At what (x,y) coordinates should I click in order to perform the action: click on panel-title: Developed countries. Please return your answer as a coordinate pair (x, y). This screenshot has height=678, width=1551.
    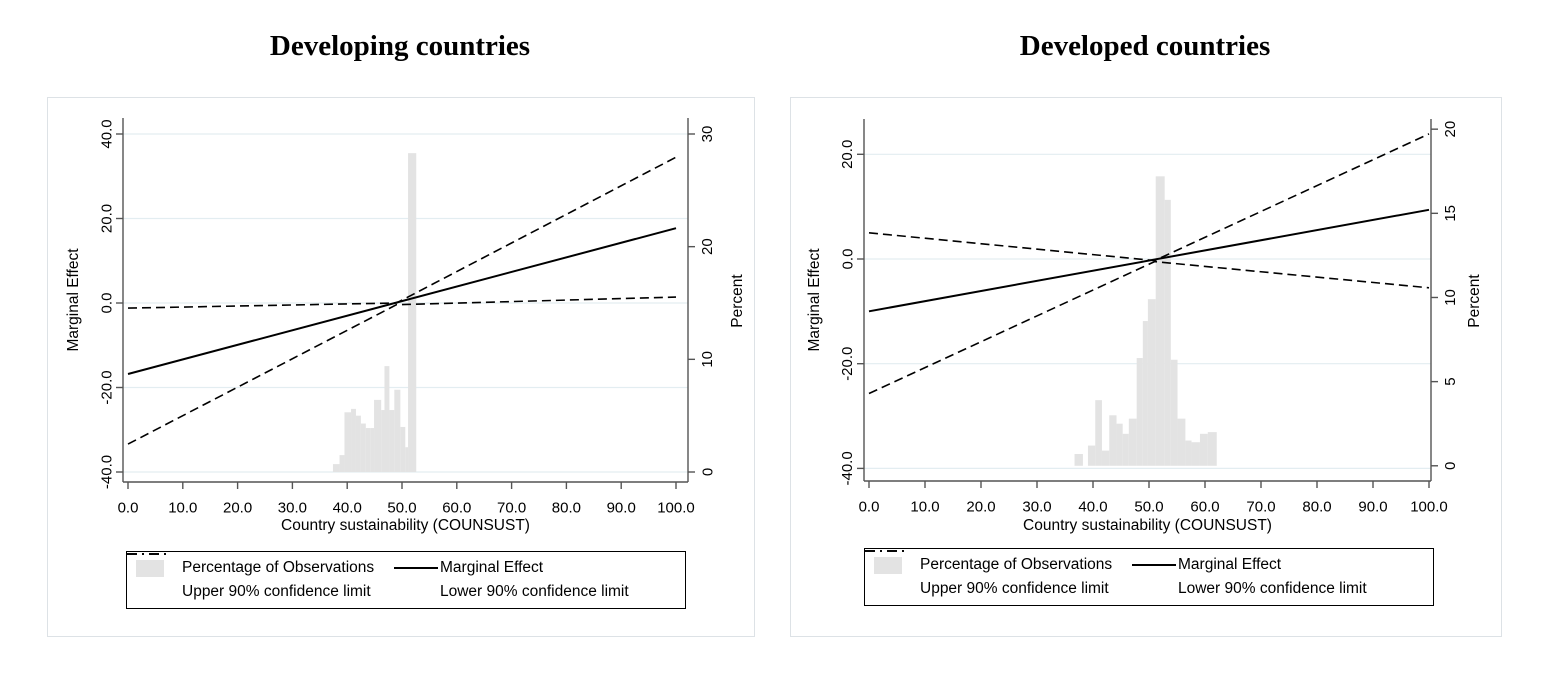
    Looking at the image, I should click on (1145, 46).